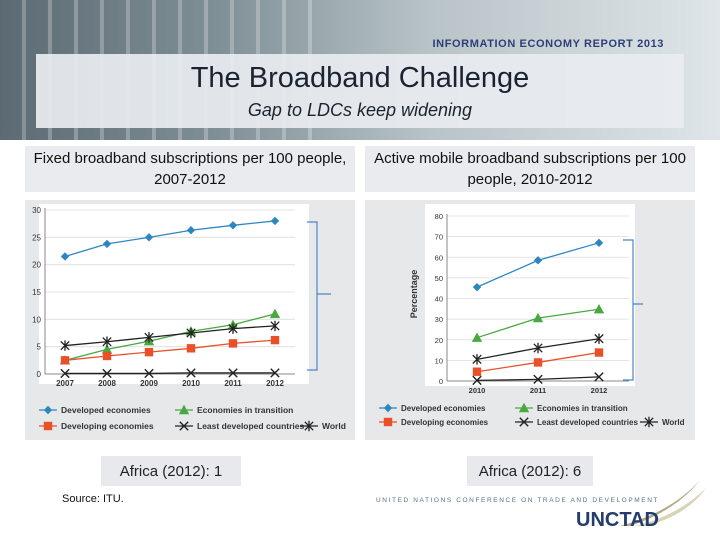 This screenshot has height=540, width=720. Describe the element at coordinates (149, 383) in the screenshot. I see `x-tick-label: 2009` at that location.